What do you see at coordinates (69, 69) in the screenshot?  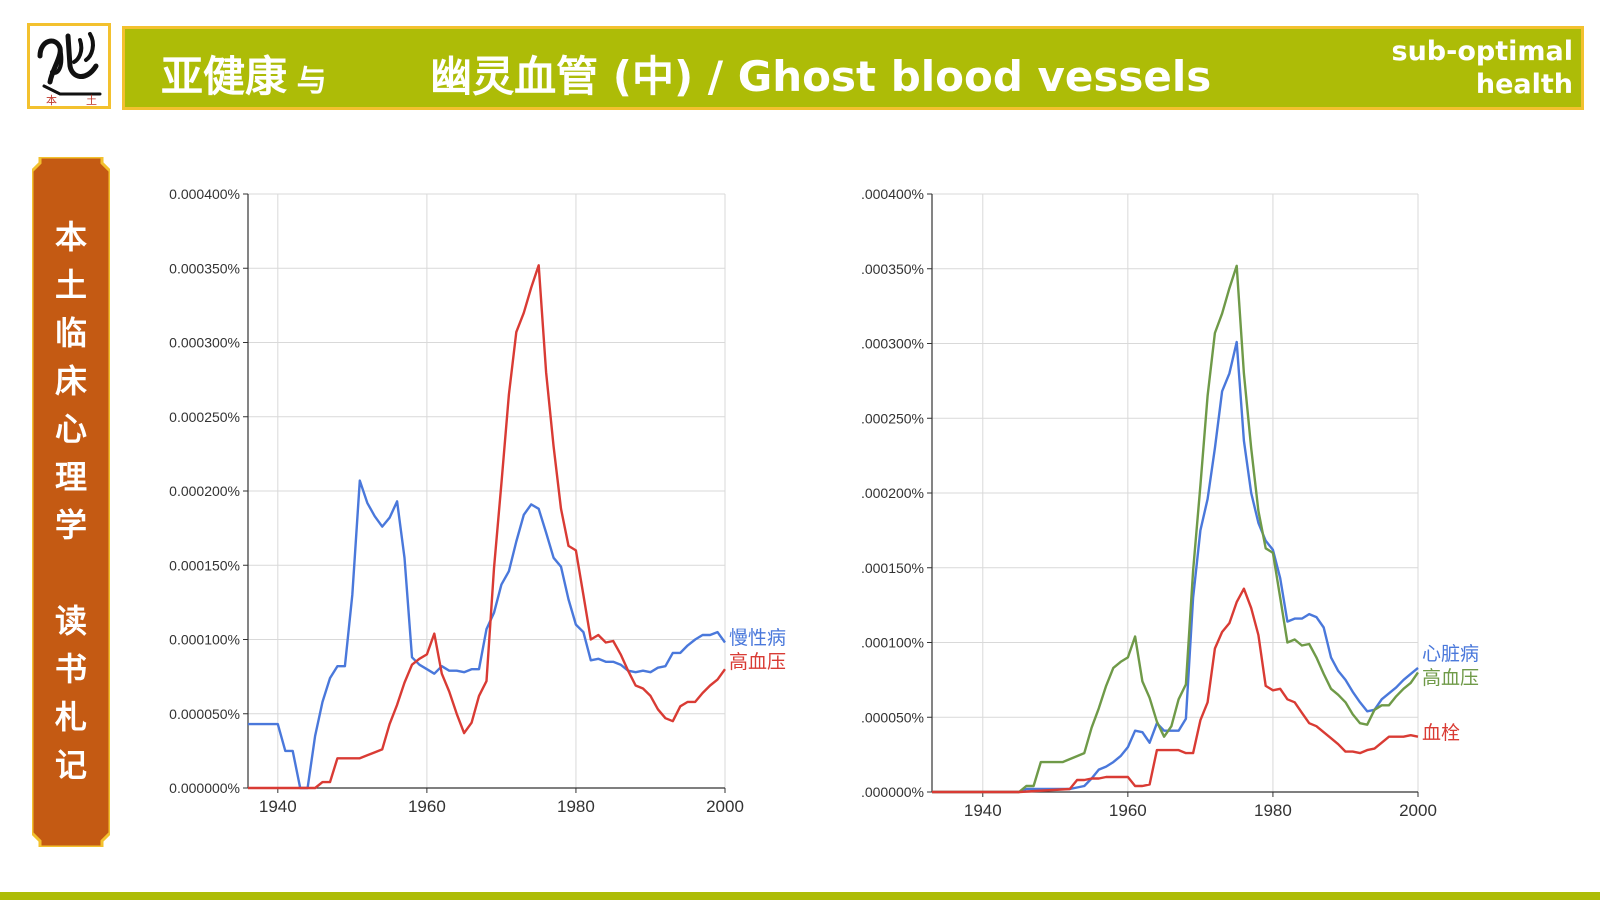 I see `logo-glyph-icon: 本 土` at bounding box center [69, 69].